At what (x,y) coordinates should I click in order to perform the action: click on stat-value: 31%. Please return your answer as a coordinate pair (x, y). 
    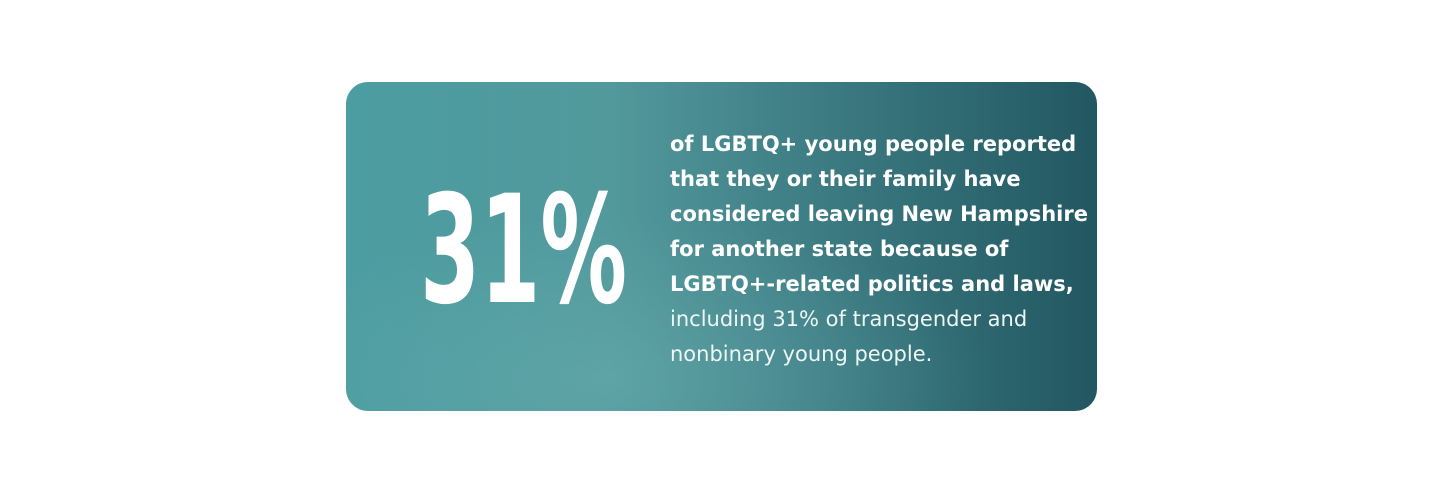
    Looking at the image, I should click on (523, 251).